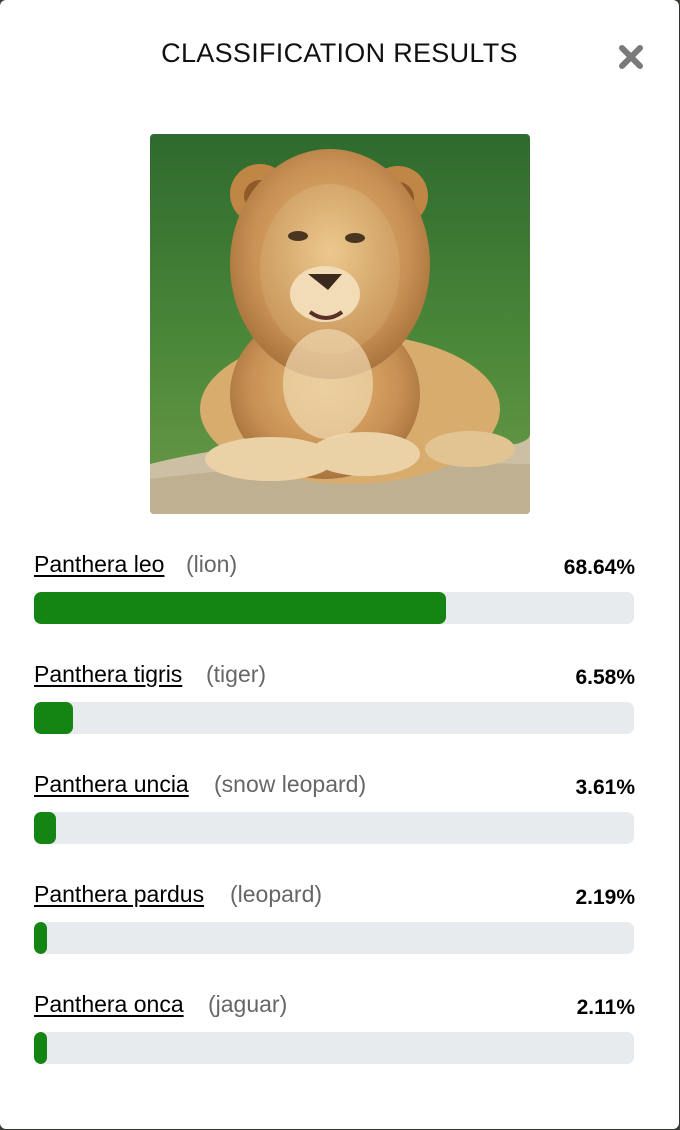  I want to click on percent-label: 2.19%, so click(605, 897).